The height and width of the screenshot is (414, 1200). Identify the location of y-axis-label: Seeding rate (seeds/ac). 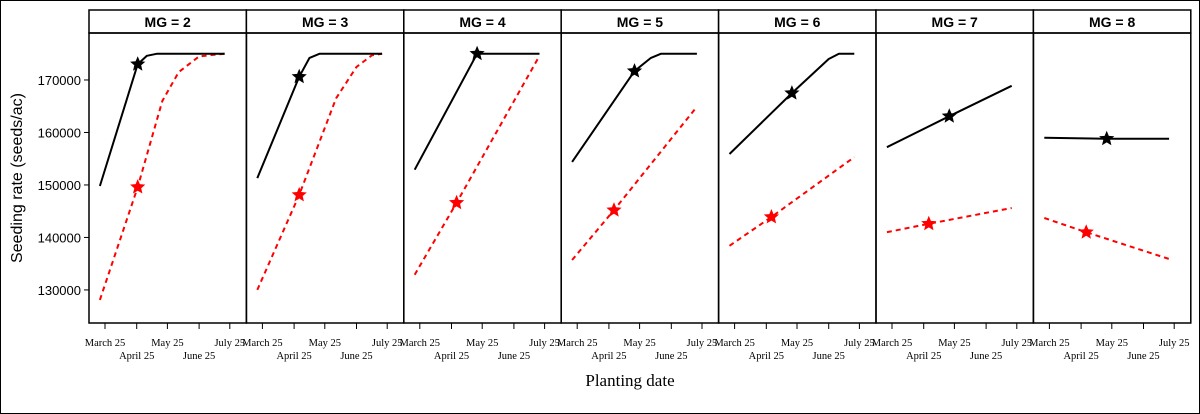
(17, 178).